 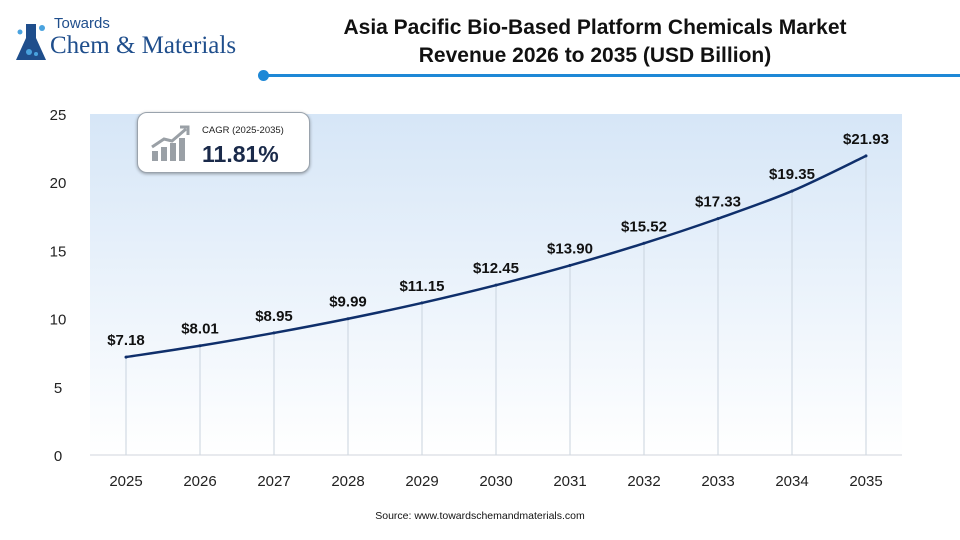 What do you see at coordinates (273, 481) in the screenshot?
I see `x-tick-label: 2027` at bounding box center [273, 481].